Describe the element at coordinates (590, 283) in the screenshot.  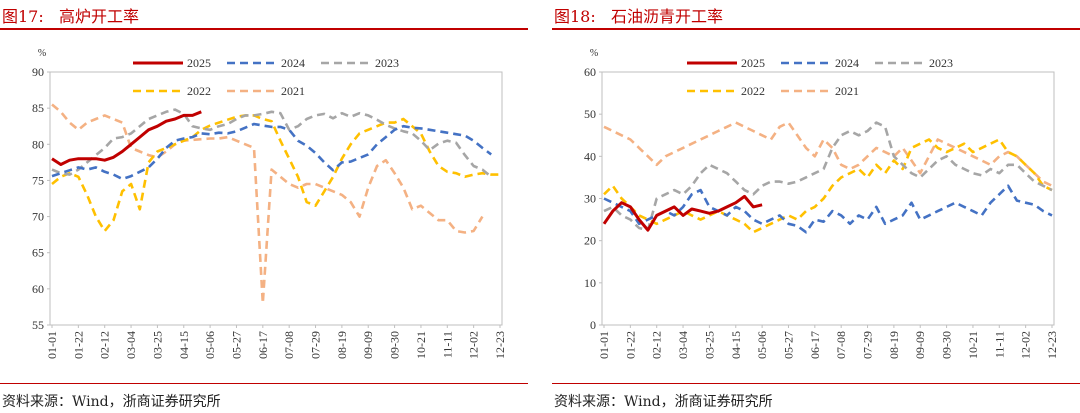
I see `y-tick-label: 10` at that location.